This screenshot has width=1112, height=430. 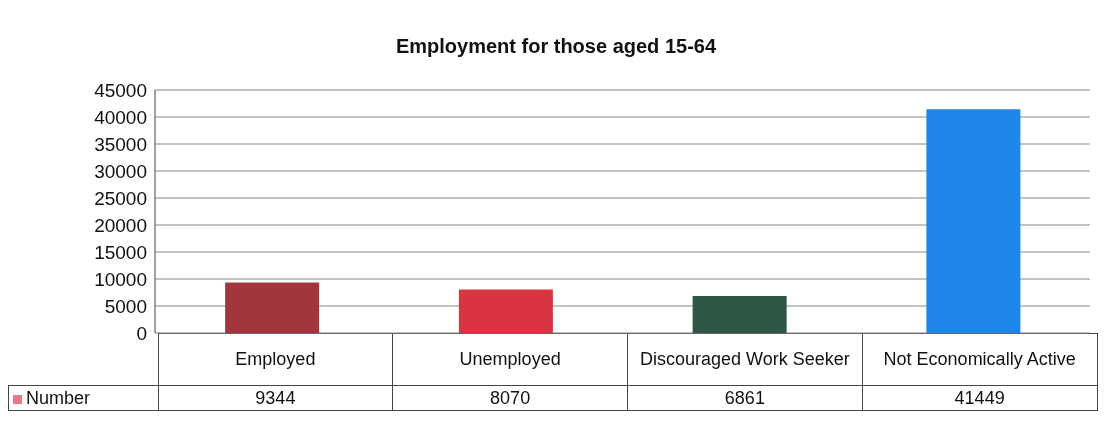 I want to click on y-tick-label: 25000, so click(x=120, y=198).